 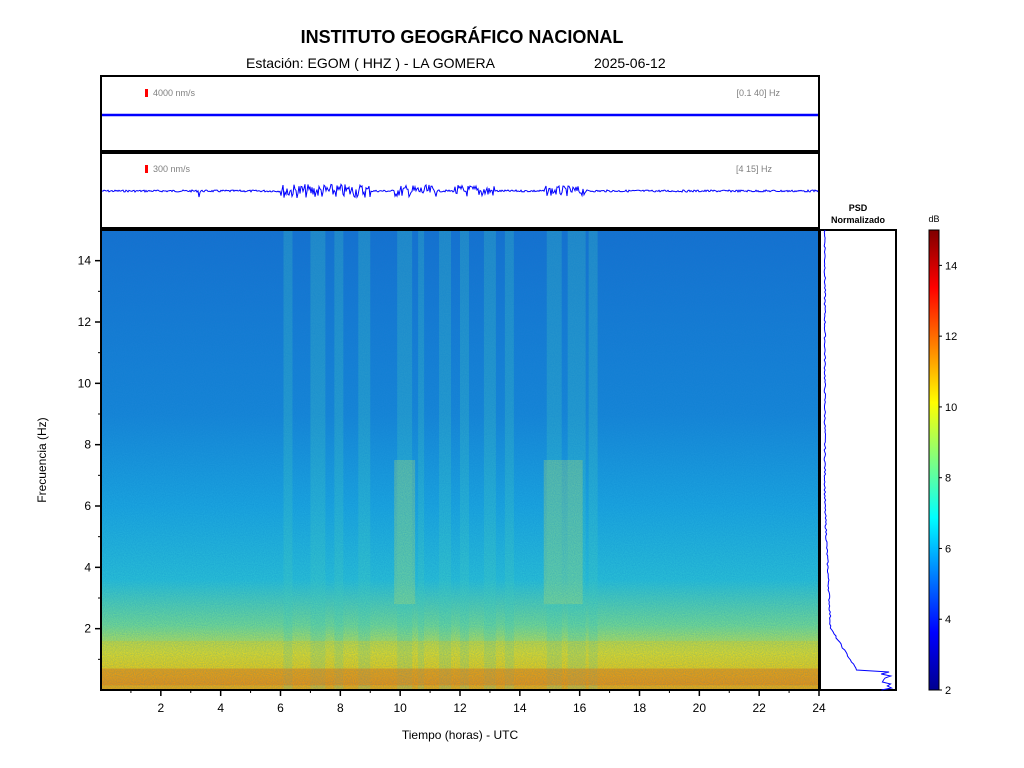 What do you see at coordinates (951, 266) in the screenshot?
I see `colorbar-tick-label: 14` at bounding box center [951, 266].